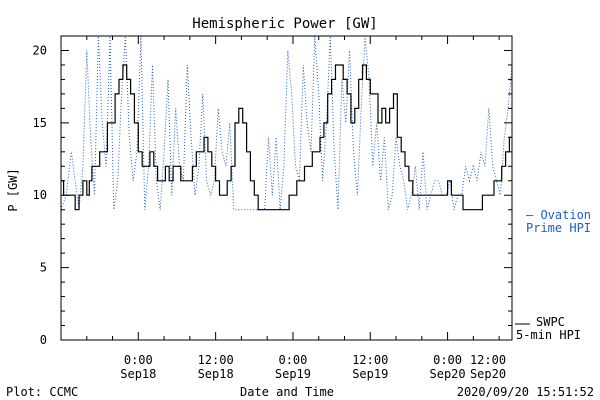 The width and height of the screenshot is (600, 400). What do you see at coordinates (43, 268) in the screenshot?
I see `y-tick-label: 5` at bounding box center [43, 268].